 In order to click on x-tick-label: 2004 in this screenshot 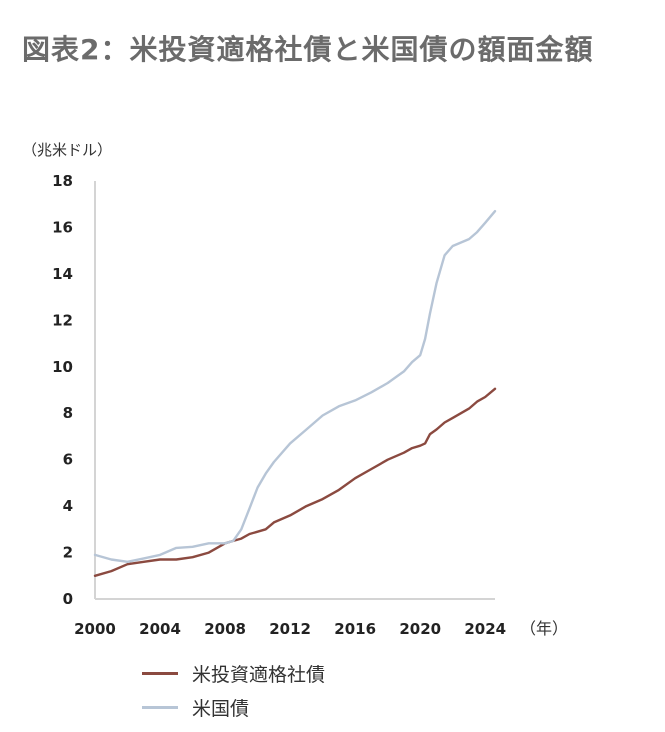, I will do `click(160, 629)`.